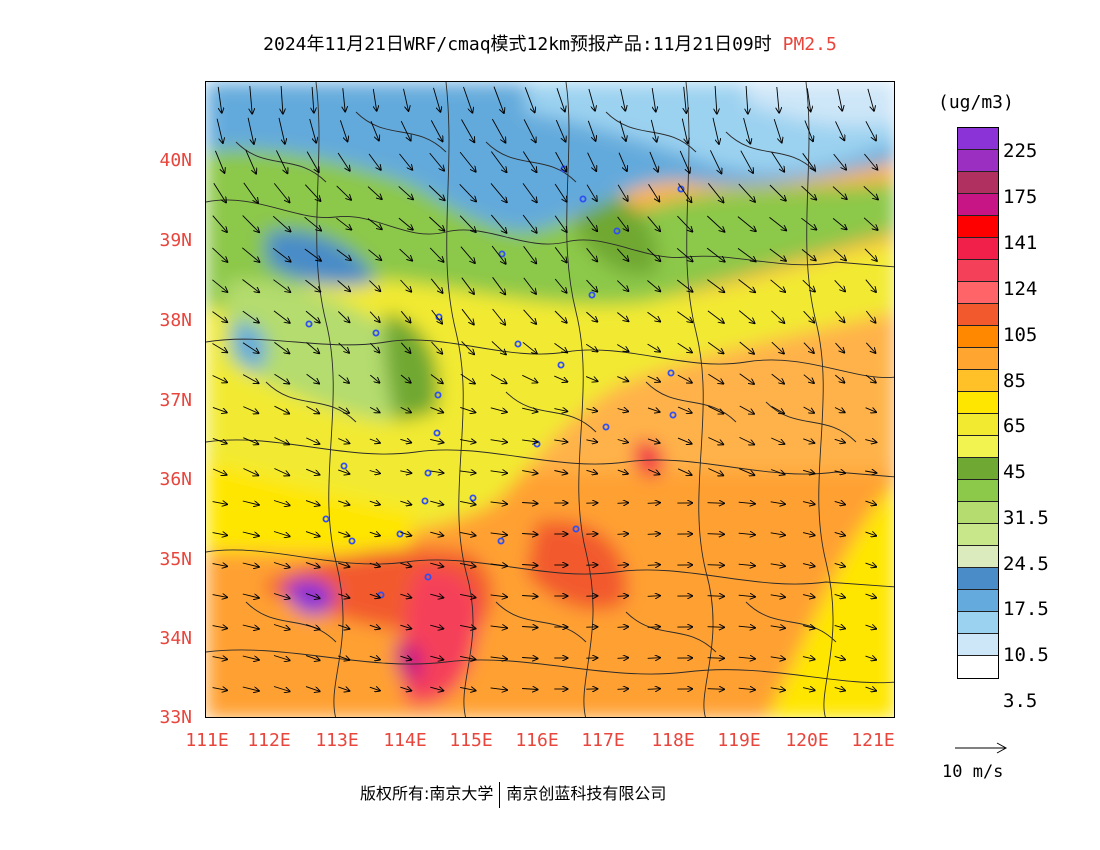 Image resolution: width=1100 pixels, height=850 pixels. Describe the element at coordinates (978, 403) in the screenshot. I see `color-legend` at that location.